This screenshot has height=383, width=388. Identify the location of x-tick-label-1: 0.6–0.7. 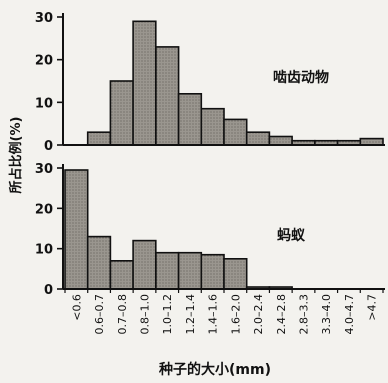
(99, 314).